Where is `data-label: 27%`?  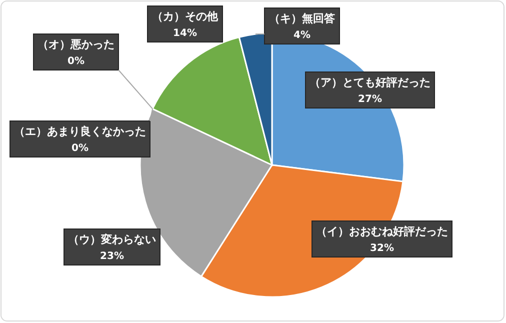 data-label: 27% is located at coordinates (370, 99).